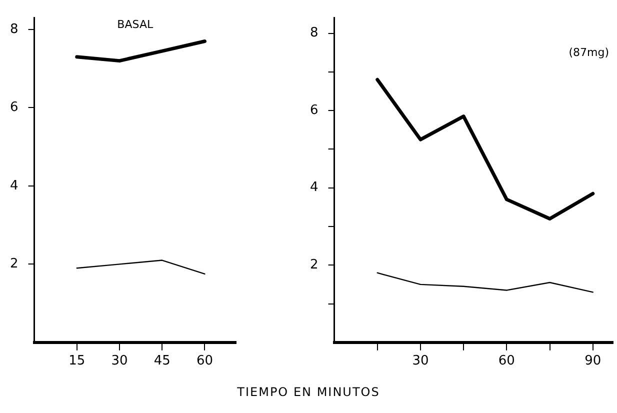  I want to click on text: (87mg), so click(588, 53).